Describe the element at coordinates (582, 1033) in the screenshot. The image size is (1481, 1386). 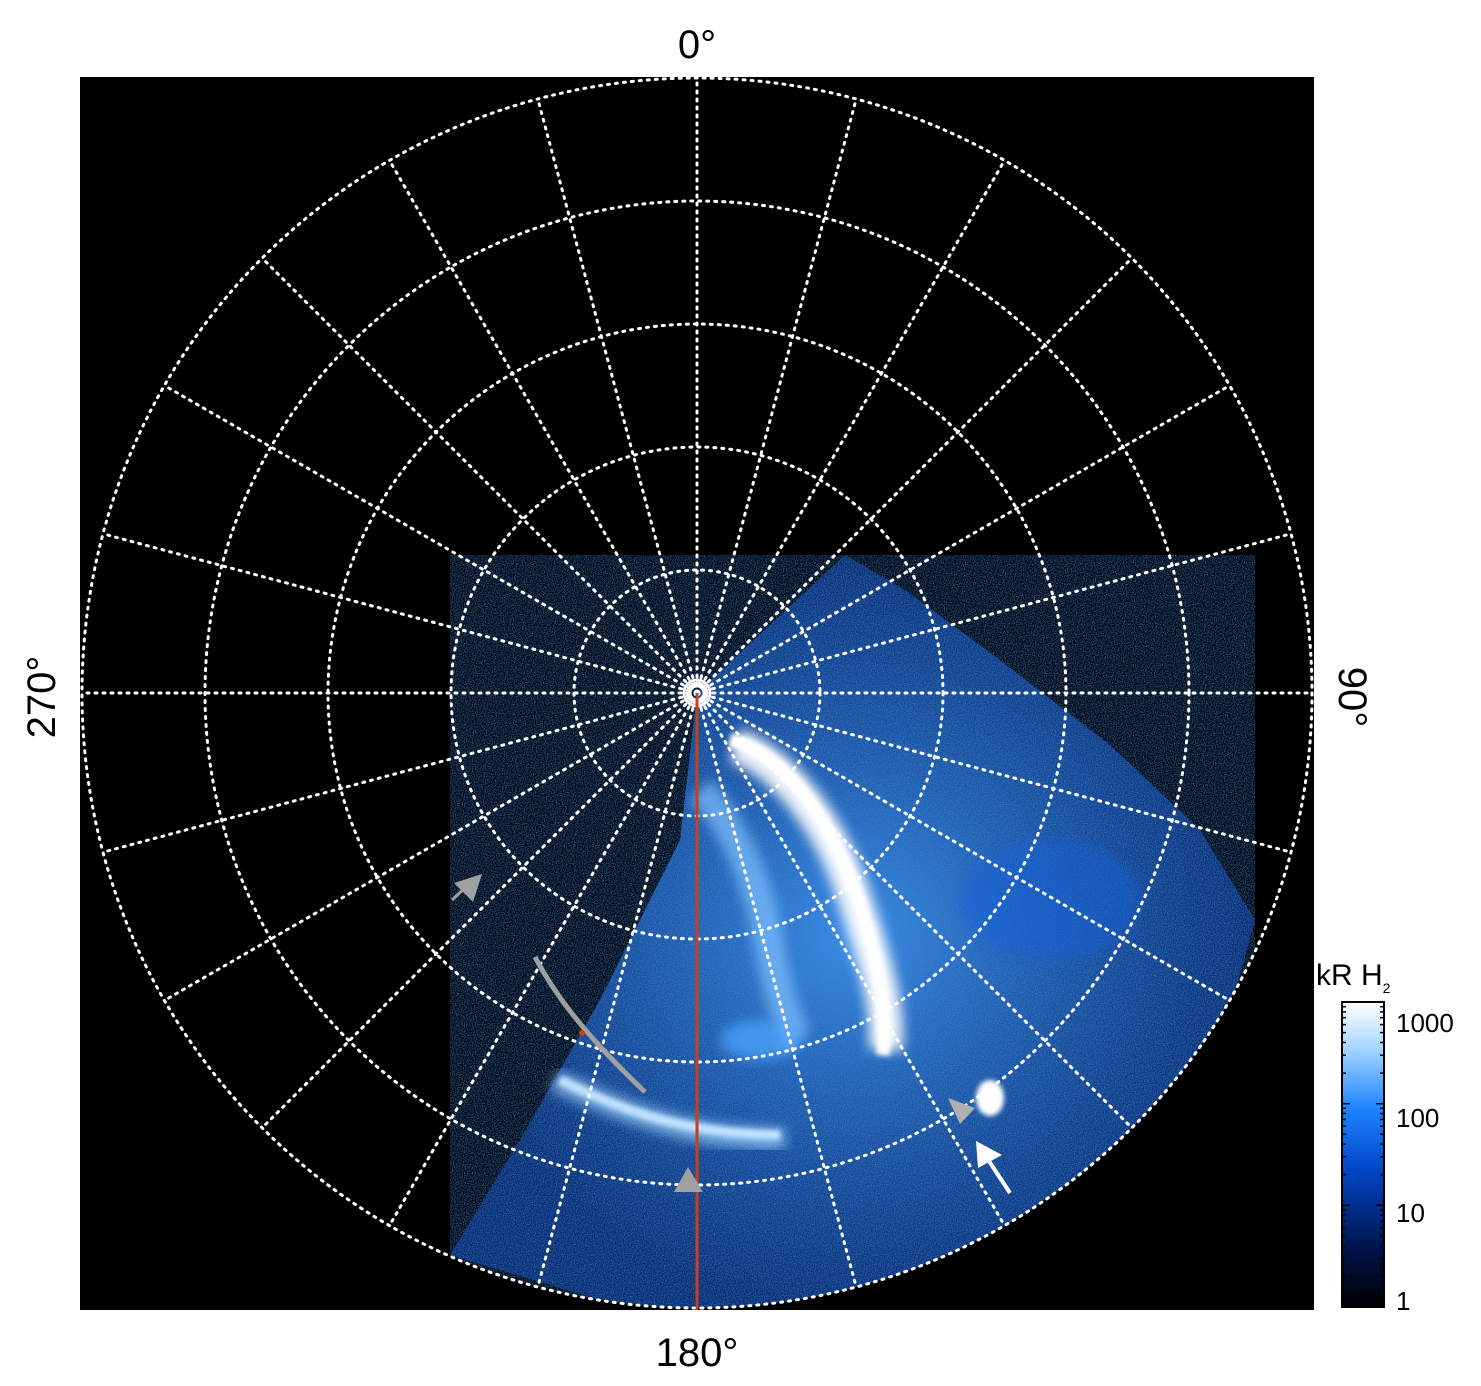
I see `arc-red-dot` at that location.